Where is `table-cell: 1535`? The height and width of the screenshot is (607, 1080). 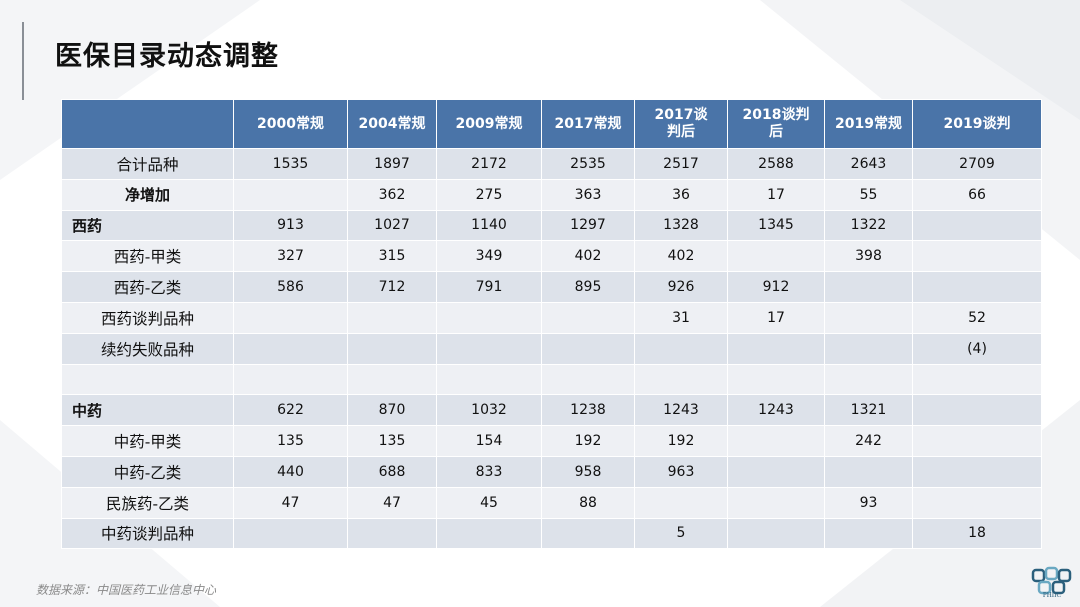 table-cell: 1535 is located at coordinates (290, 164).